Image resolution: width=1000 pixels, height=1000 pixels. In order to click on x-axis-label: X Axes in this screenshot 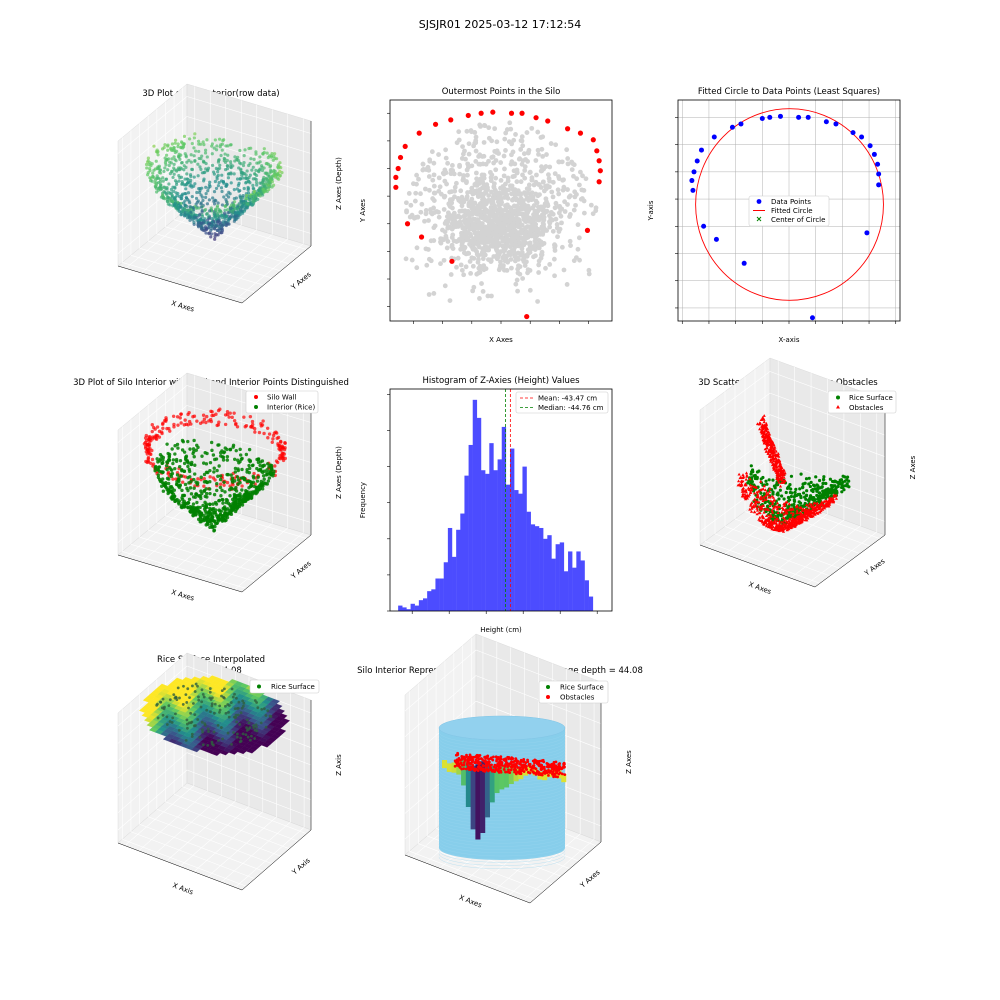, I will do `click(759, 588)`.